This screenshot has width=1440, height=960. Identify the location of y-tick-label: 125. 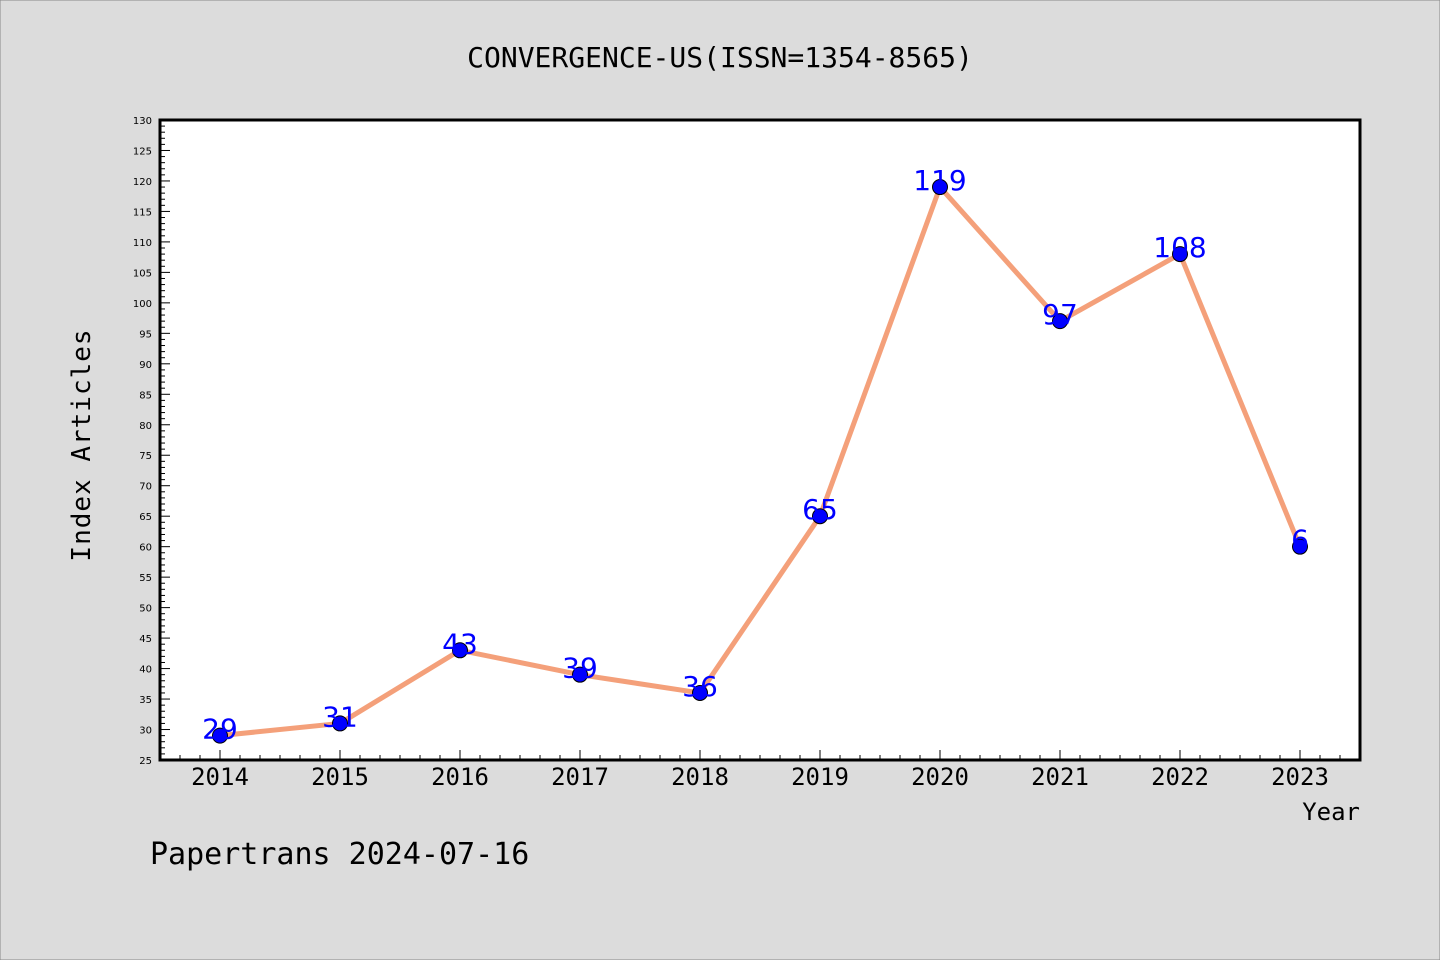
(142, 151).